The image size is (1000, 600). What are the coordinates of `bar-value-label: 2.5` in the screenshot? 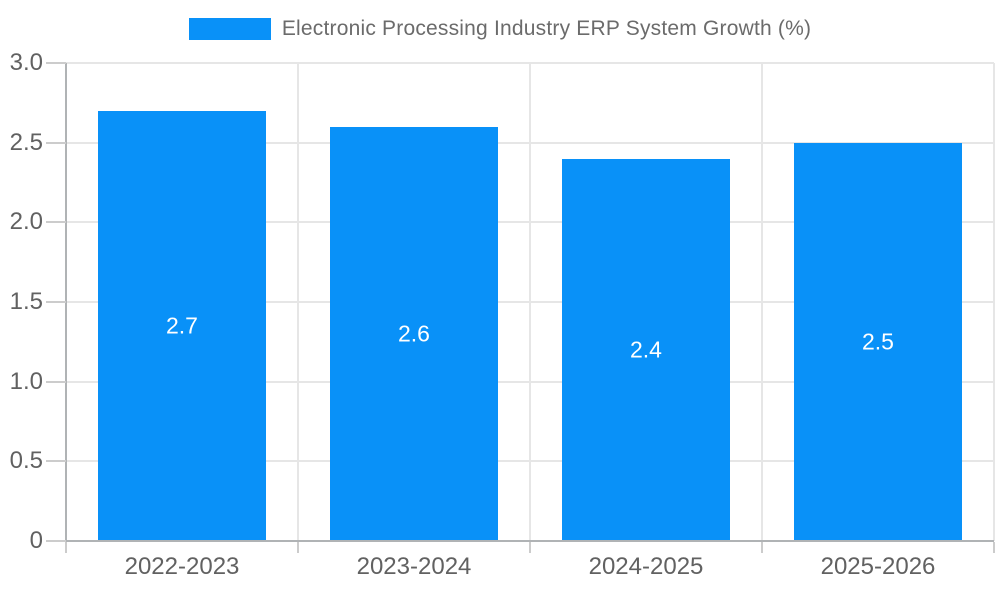 It's located at (878, 341).